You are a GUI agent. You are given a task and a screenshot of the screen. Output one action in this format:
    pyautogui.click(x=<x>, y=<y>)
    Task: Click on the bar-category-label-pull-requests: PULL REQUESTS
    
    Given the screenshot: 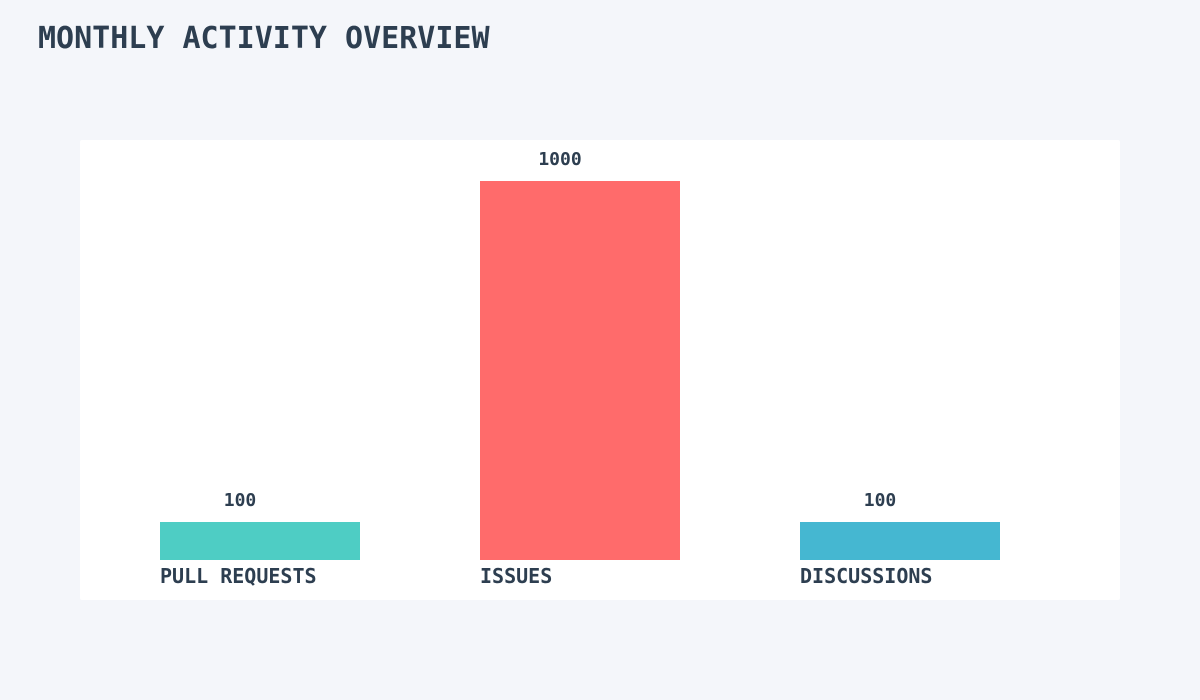 What is the action you would take?
    pyautogui.click(x=238, y=576)
    